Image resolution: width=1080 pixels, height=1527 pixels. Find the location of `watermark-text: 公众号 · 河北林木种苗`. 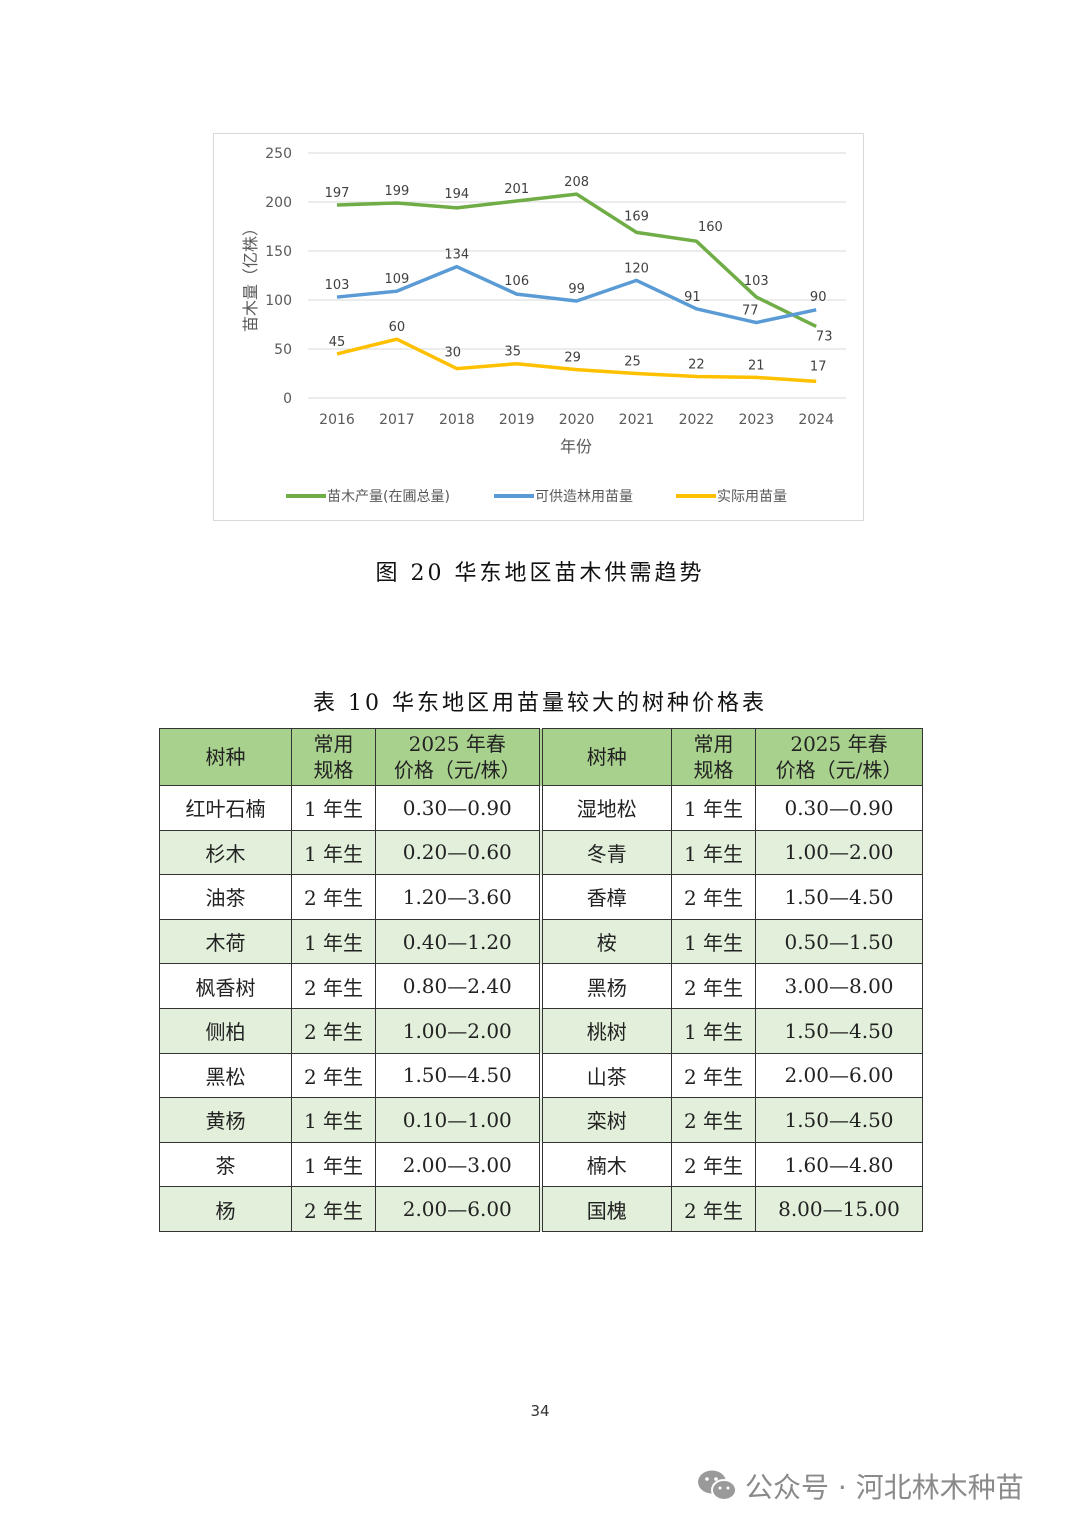

watermark-text: 公众号 · 河北林木种苗 is located at coordinates (884, 1487).